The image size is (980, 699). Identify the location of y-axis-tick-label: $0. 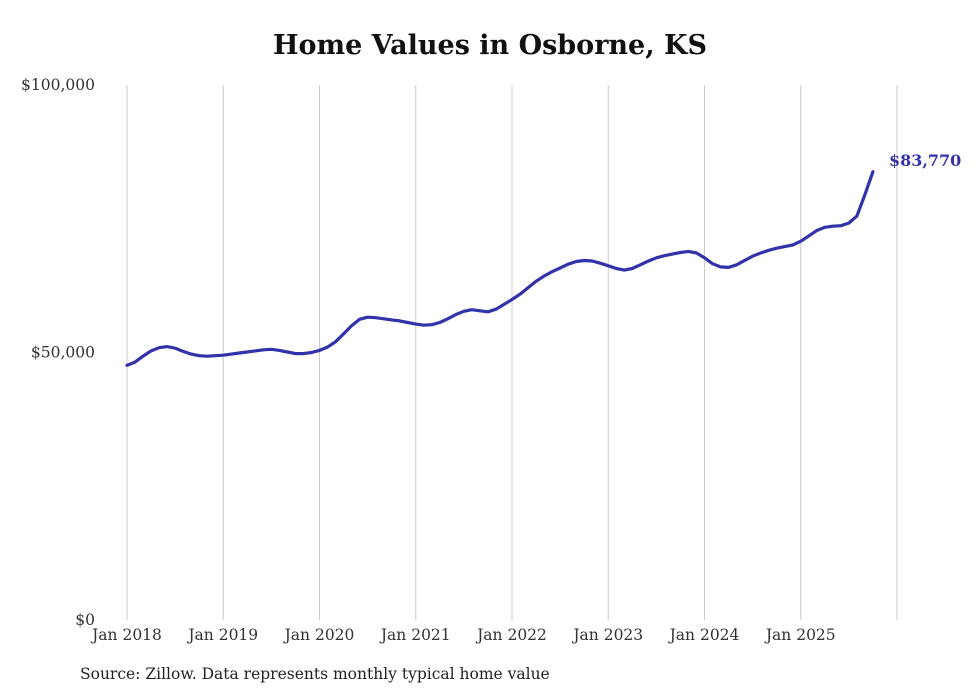
(85, 620).